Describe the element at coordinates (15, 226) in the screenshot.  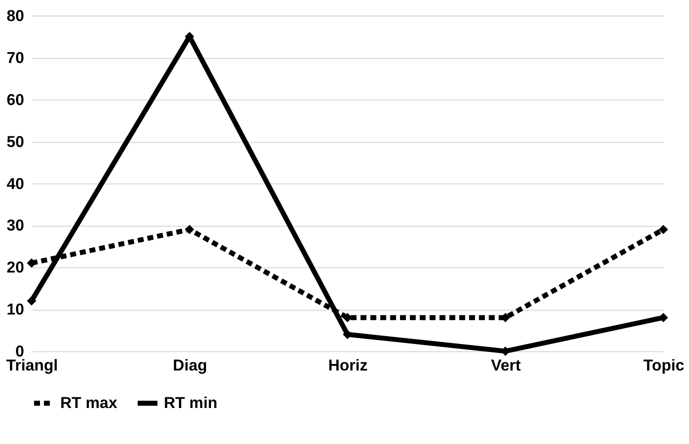
I see `y-tick-label: 30` at that location.